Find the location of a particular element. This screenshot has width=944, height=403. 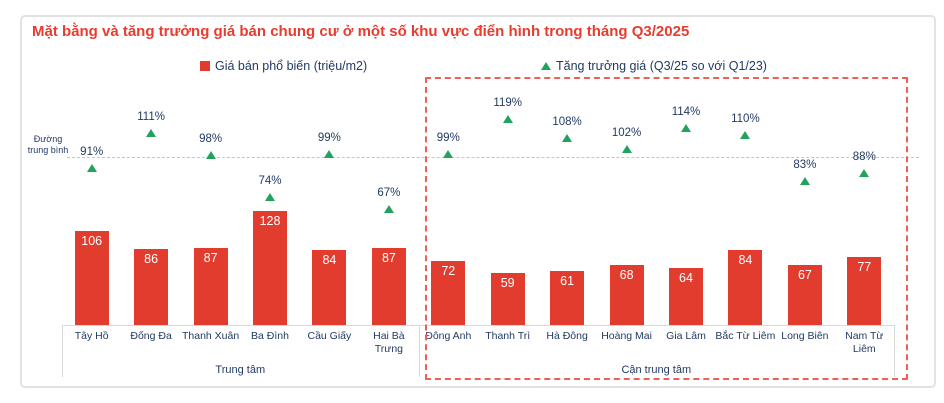

bar-3: 128 is located at coordinates (270, 268).